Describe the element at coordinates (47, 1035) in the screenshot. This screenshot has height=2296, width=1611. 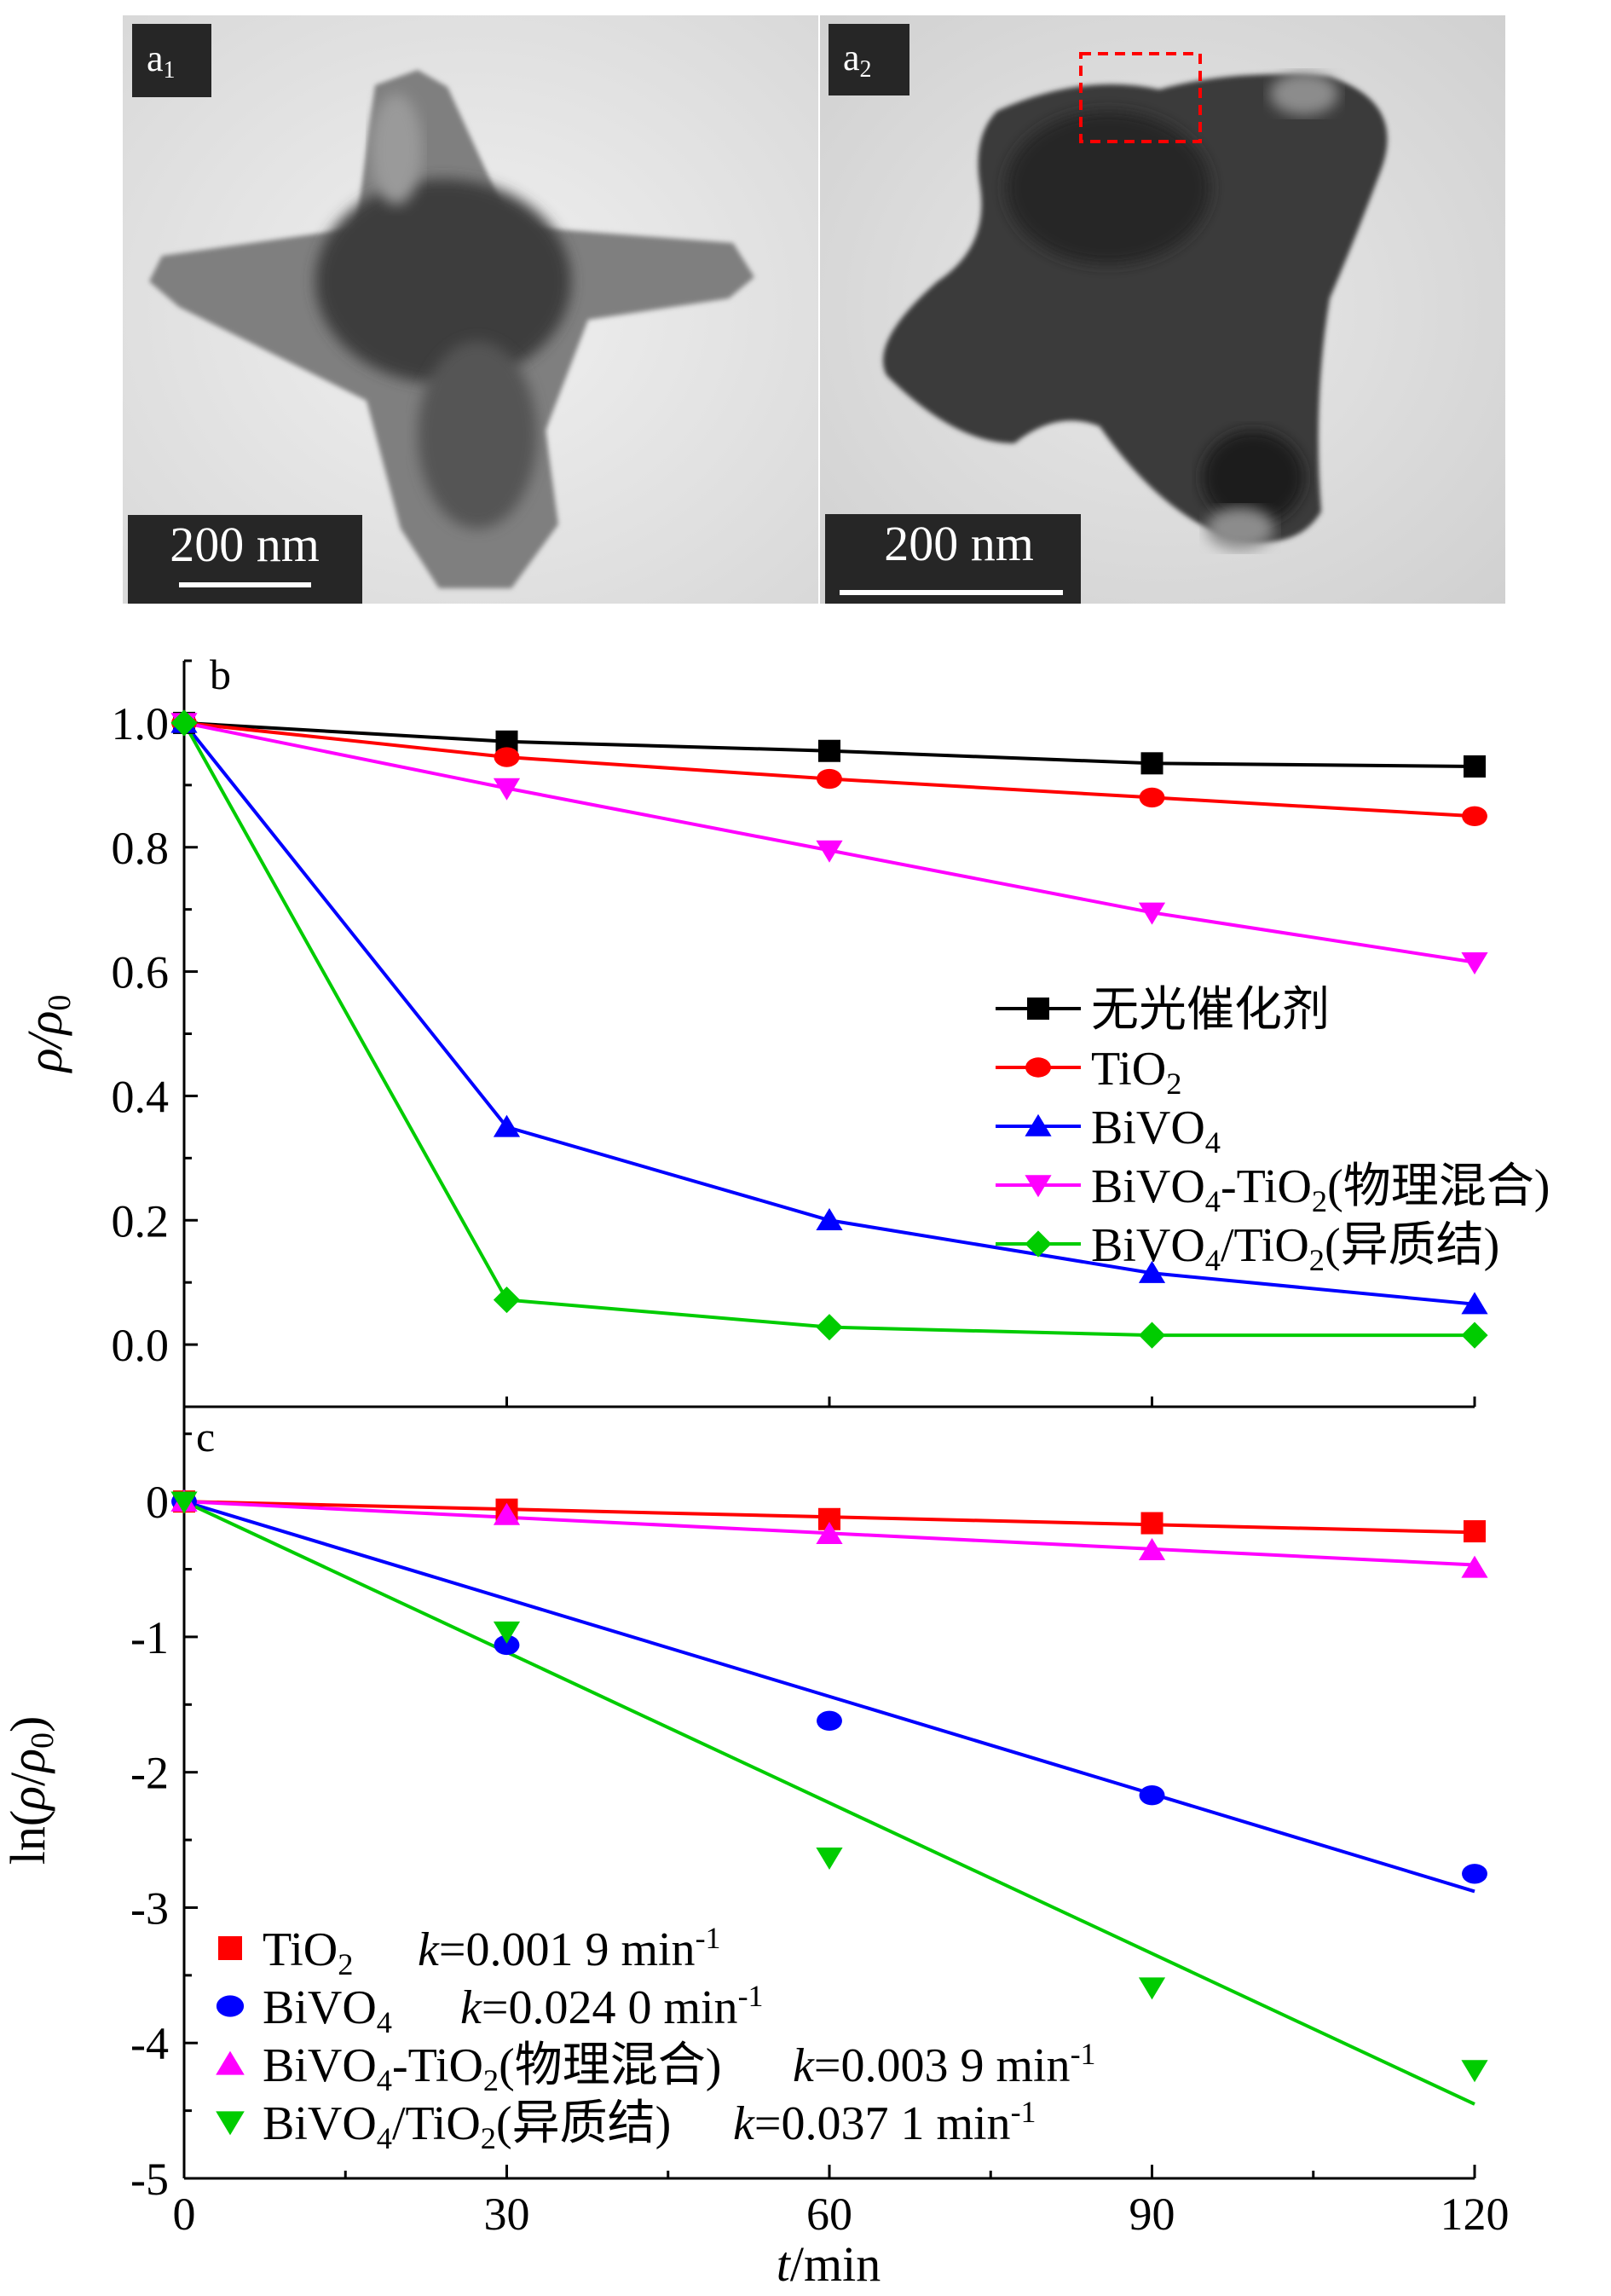
I see `ylabel-b: ρ/ρ0` at that location.